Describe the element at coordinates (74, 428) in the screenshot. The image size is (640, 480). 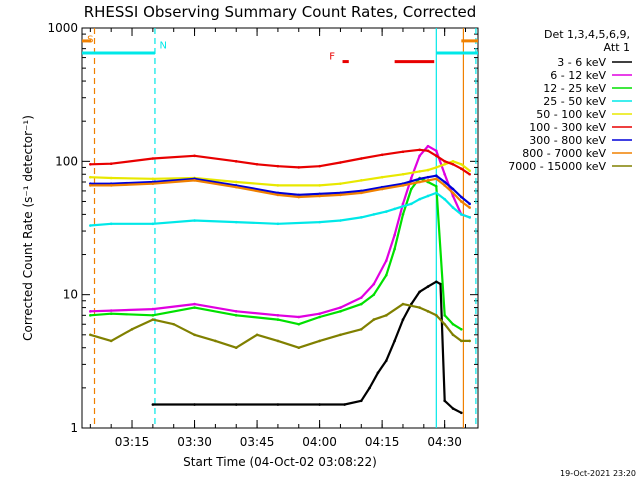
I see `y-tick-label: 1` at that location.